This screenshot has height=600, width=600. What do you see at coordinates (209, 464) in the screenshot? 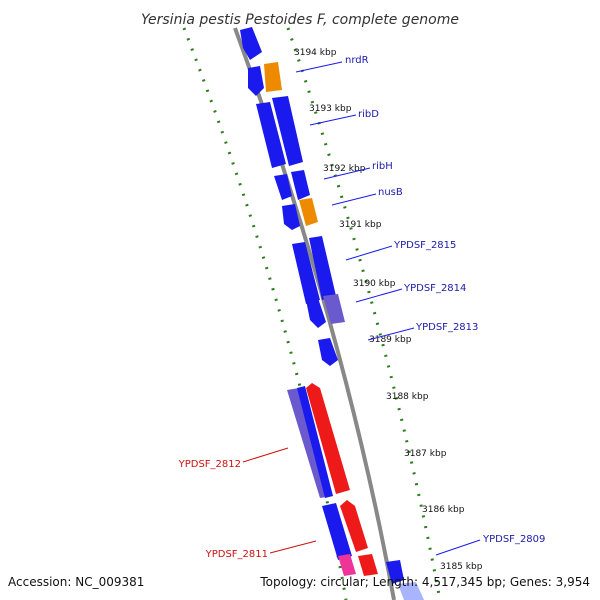
I see `gene-label: YPDSF_2812` at bounding box center [209, 464].